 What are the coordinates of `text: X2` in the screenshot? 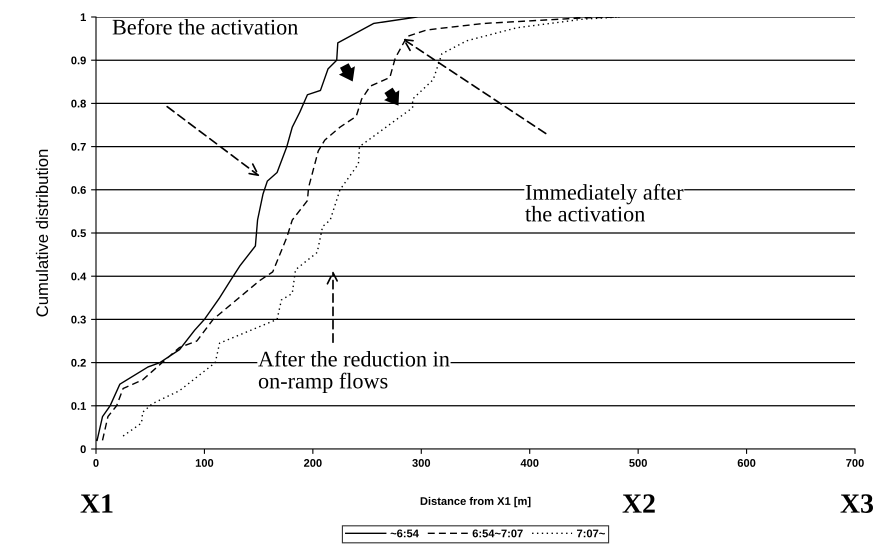 It's located at (638, 503).